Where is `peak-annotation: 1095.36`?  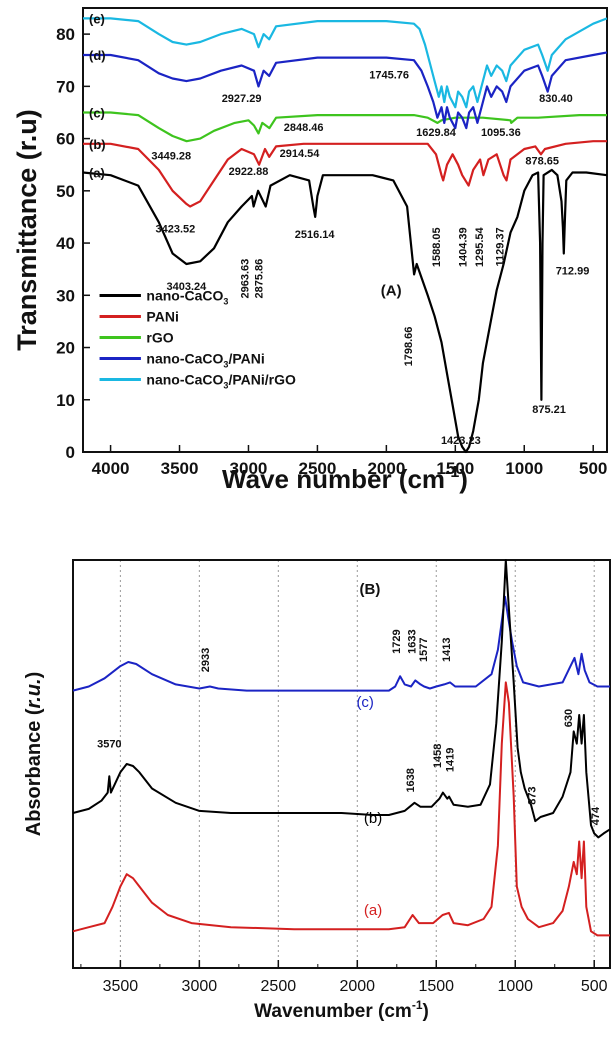
peak-annotation: 1095.36 is located at coordinates (501, 133).